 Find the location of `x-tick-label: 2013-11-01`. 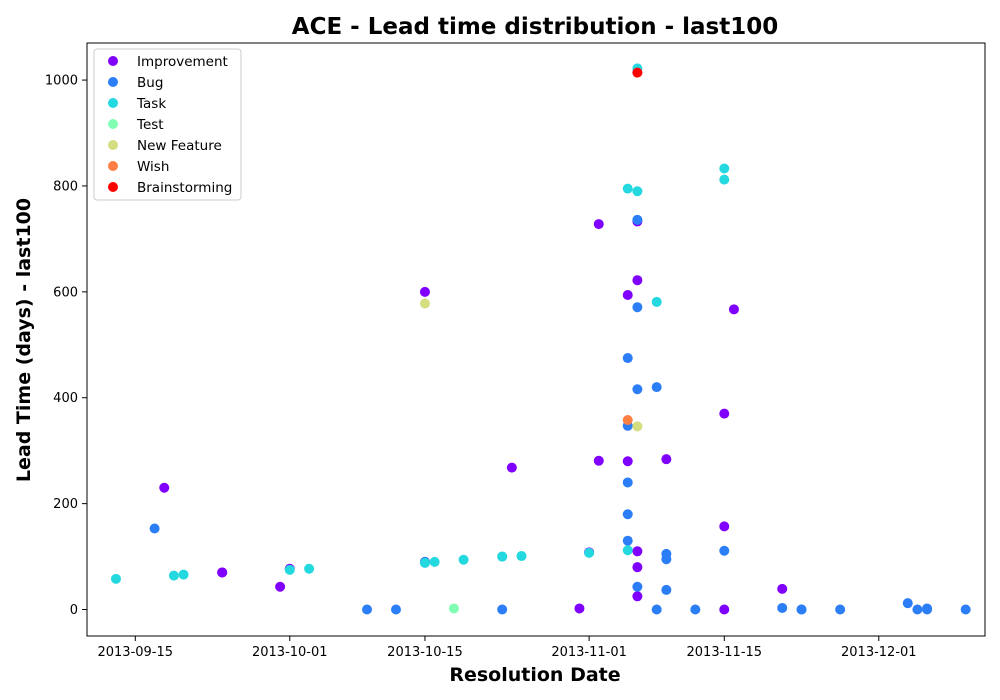

x-tick-label: 2013-11-01 is located at coordinates (589, 652).